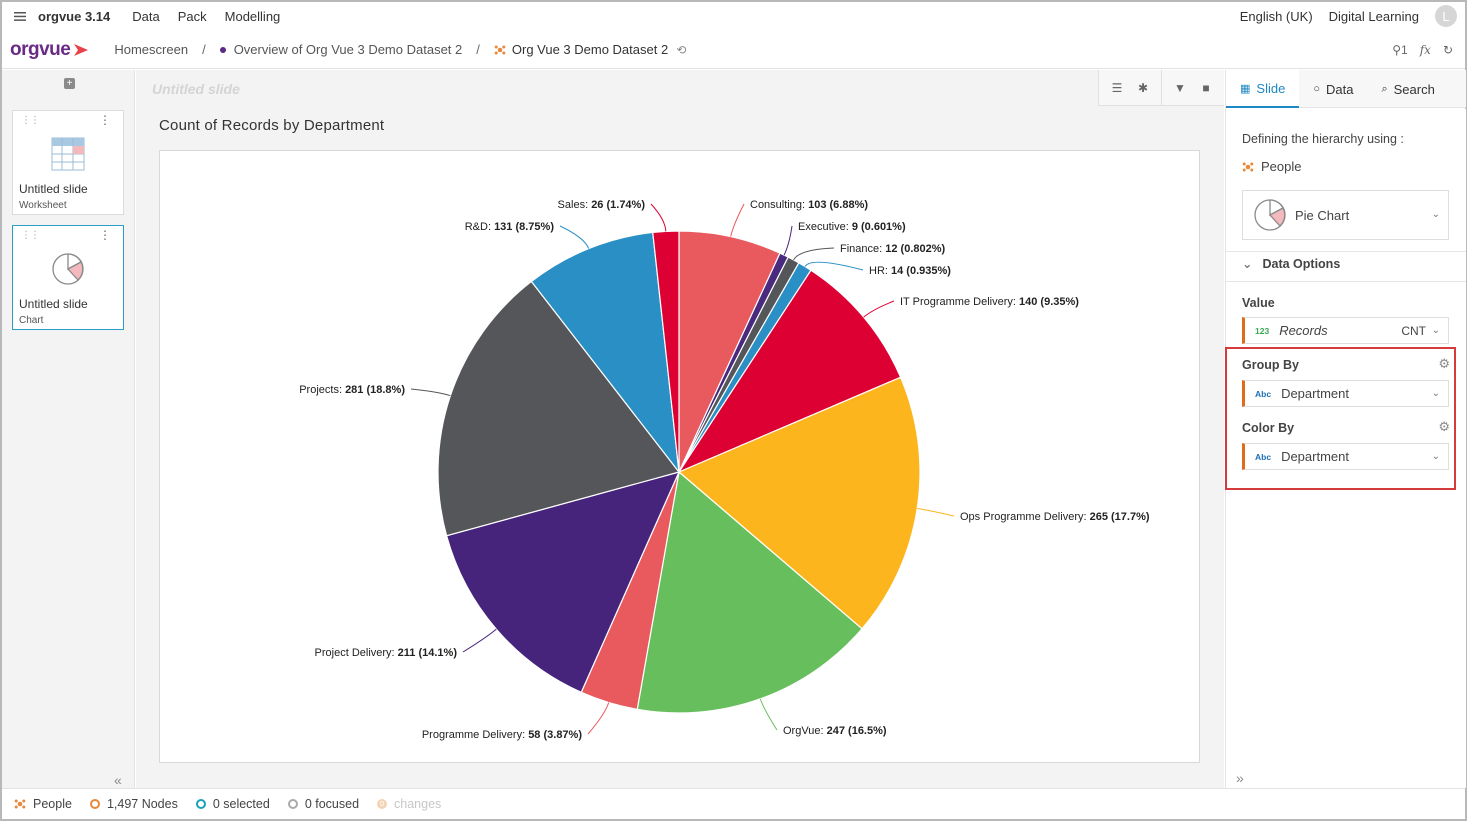  I want to click on status-selected: 0 selected, so click(232, 804).